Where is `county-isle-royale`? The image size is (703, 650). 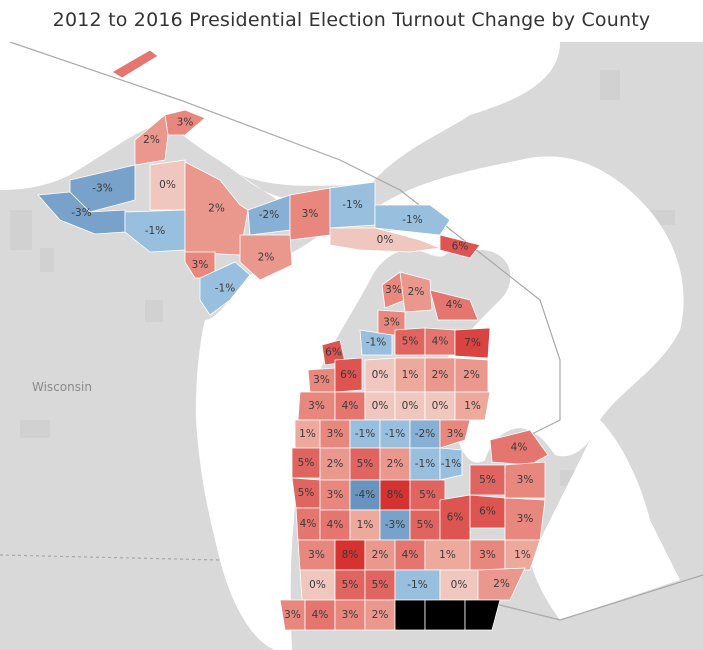 county-isle-royale is located at coordinates (135, 64).